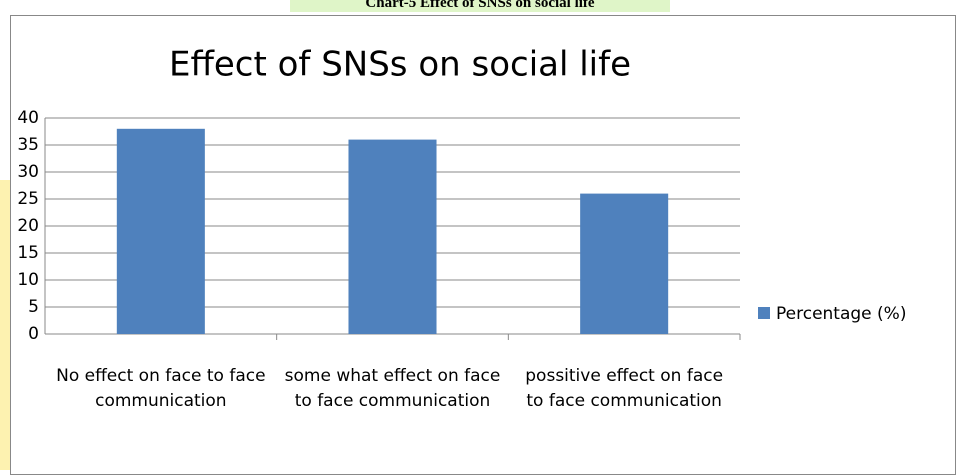 This screenshot has width=962, height=475. Describe the element at coordinates (28, 172) in the screenshot. I see `y-tick-label: 30` at that location.